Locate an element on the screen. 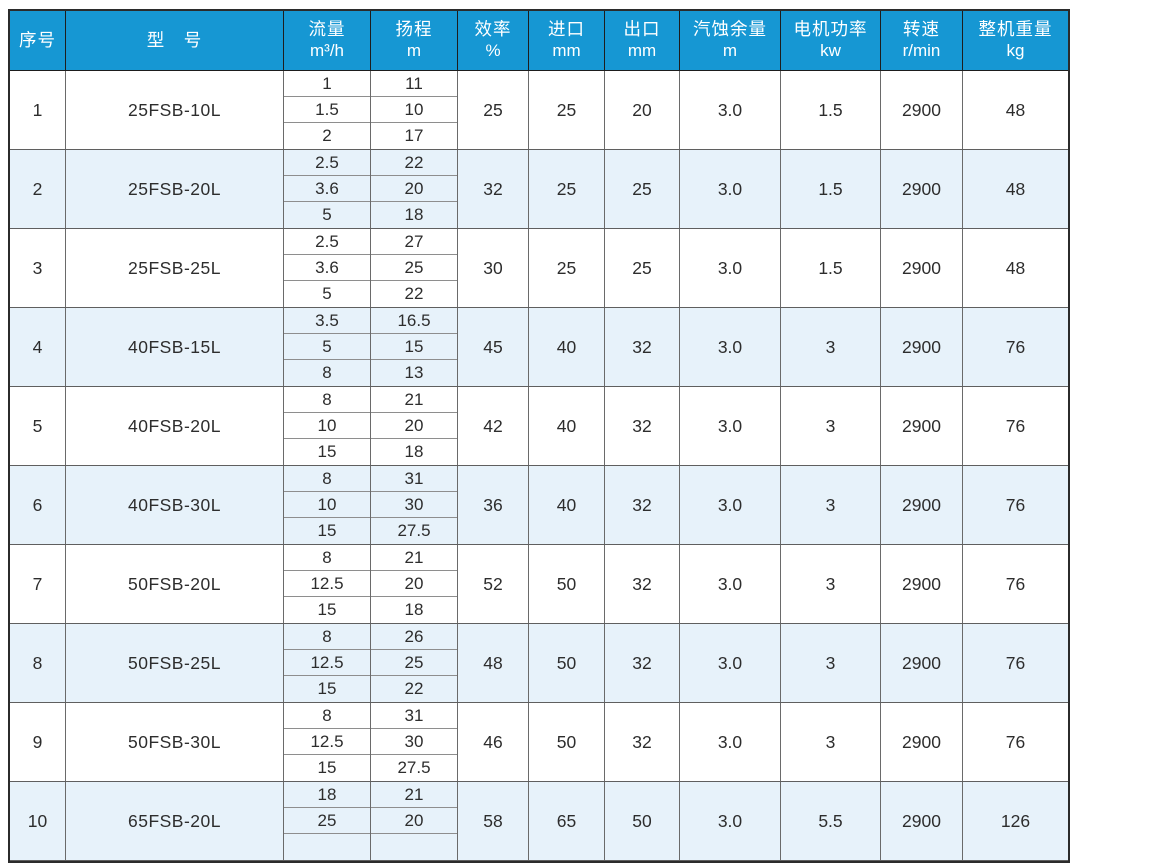  model-cell: 25FSB-20L is located at coordinates (175, 189).